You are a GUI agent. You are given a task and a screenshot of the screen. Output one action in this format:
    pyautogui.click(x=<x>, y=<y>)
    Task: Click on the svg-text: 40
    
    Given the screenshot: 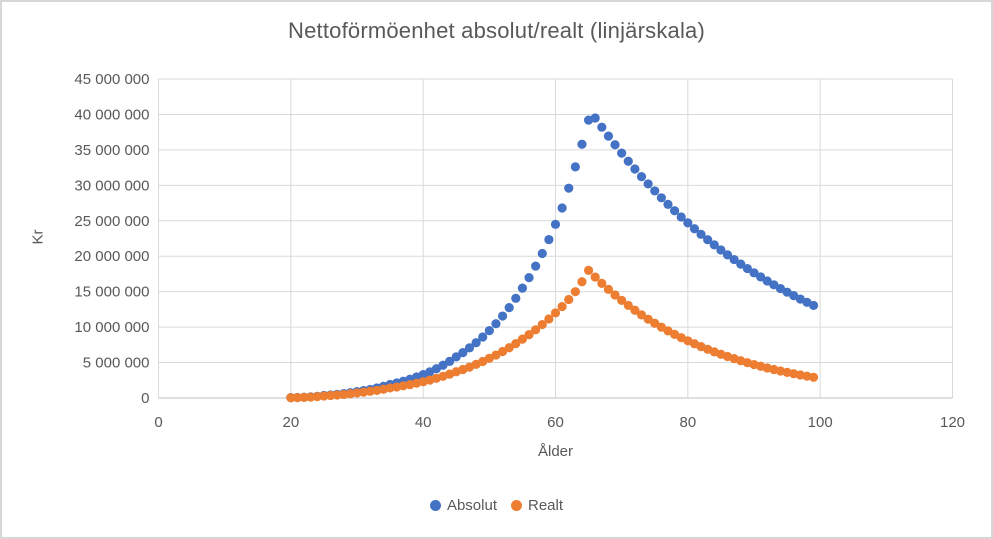 What is the action you would take?
    pyautogui.click(x=423, y=422)
    